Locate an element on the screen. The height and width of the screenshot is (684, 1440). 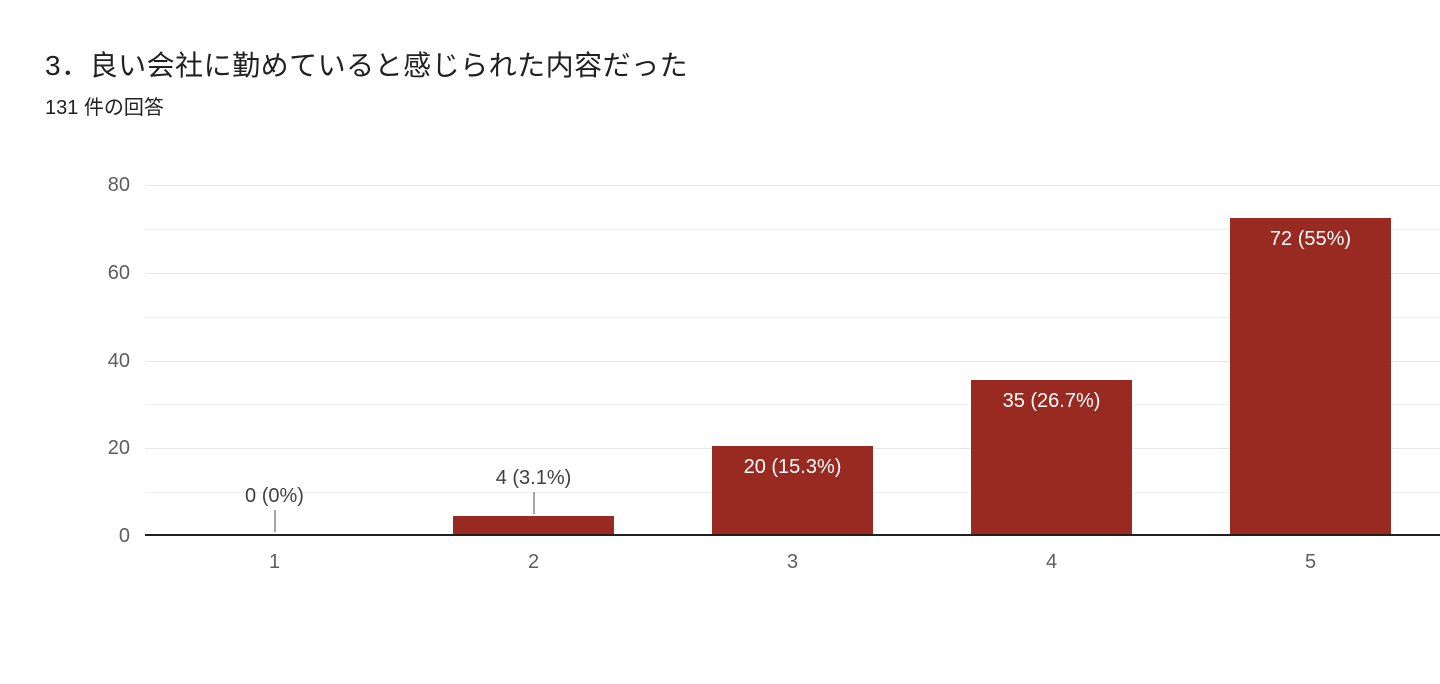
bar-value-label-4: 35 (26.7%) is located at coordinates (1051, 401).